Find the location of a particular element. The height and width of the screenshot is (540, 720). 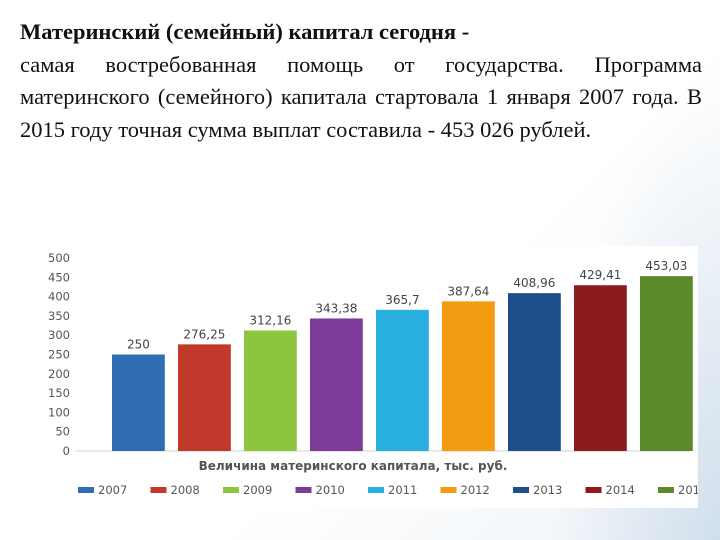

y-tick-label: 50 is located at coordinates (62, 432).